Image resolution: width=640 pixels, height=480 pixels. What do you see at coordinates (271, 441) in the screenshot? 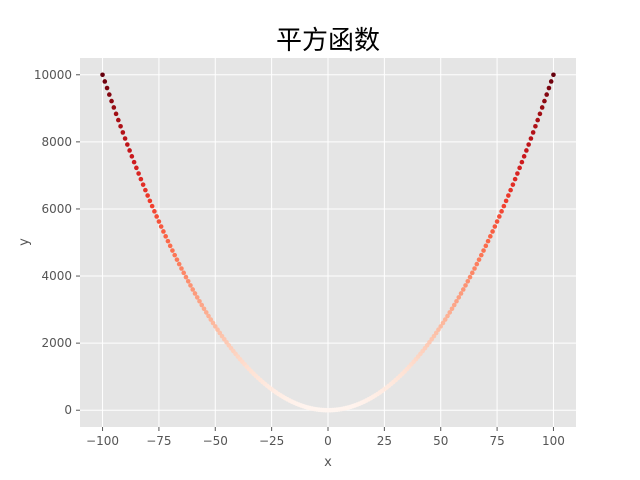
I see `x-tick-label: −25` at bounding box center [271, 441].